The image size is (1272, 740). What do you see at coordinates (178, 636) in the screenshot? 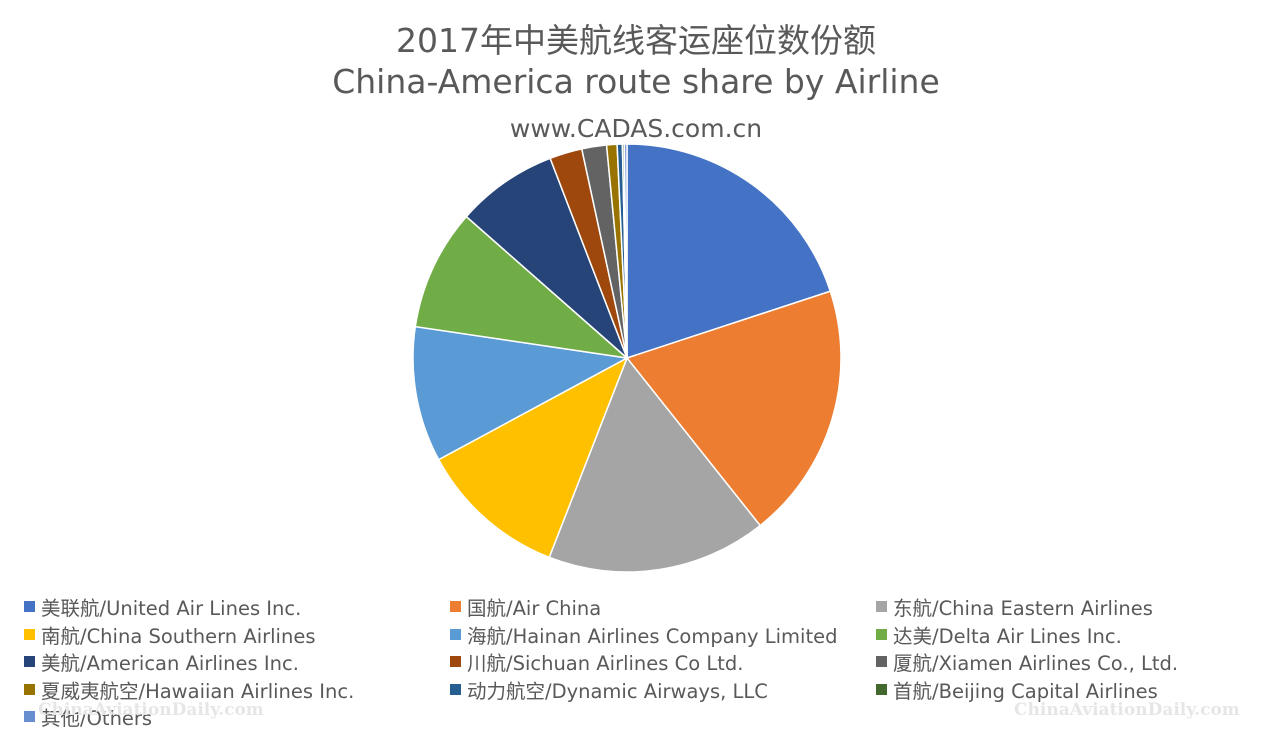
I see `legend-label: 南航/China Southern Airlines` at bounding box center [178, 636].